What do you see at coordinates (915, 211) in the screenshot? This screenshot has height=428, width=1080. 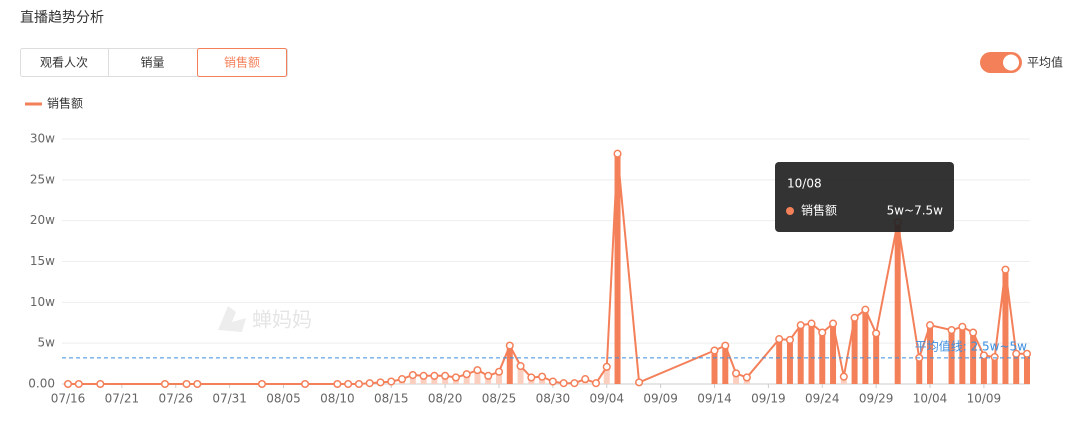 I see `tooltip-value: 5w~7.5w` at bounding box center [915, 211].